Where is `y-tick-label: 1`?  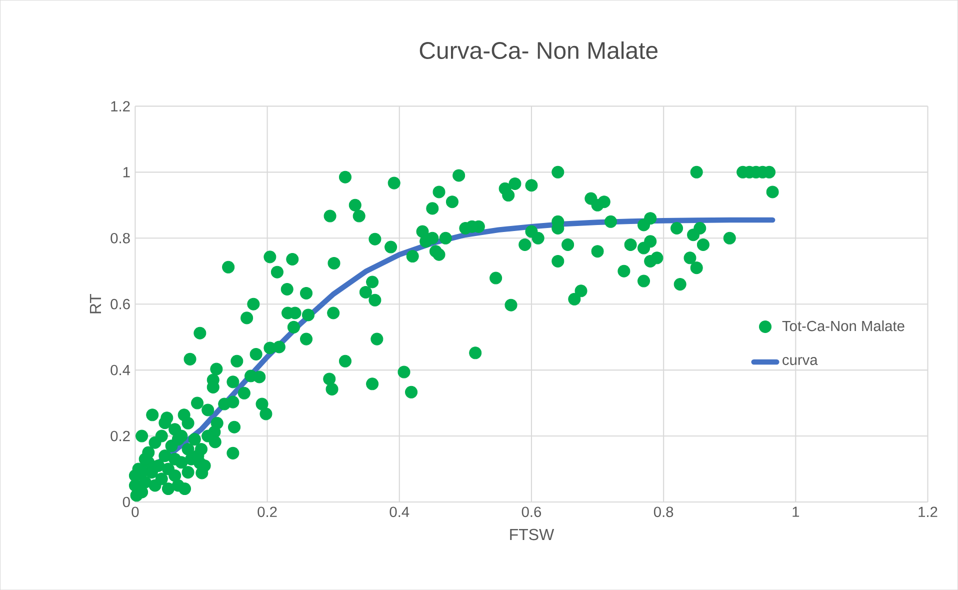
y-tick-label: 1 is located at coordinates (126, 172).